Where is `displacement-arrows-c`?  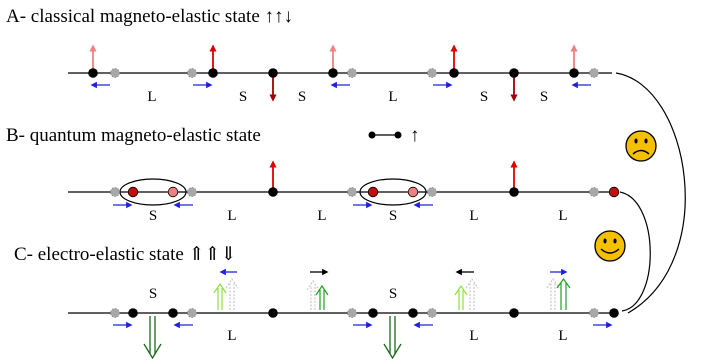
displacement-arrows-c is located at coordinates (363, 298).